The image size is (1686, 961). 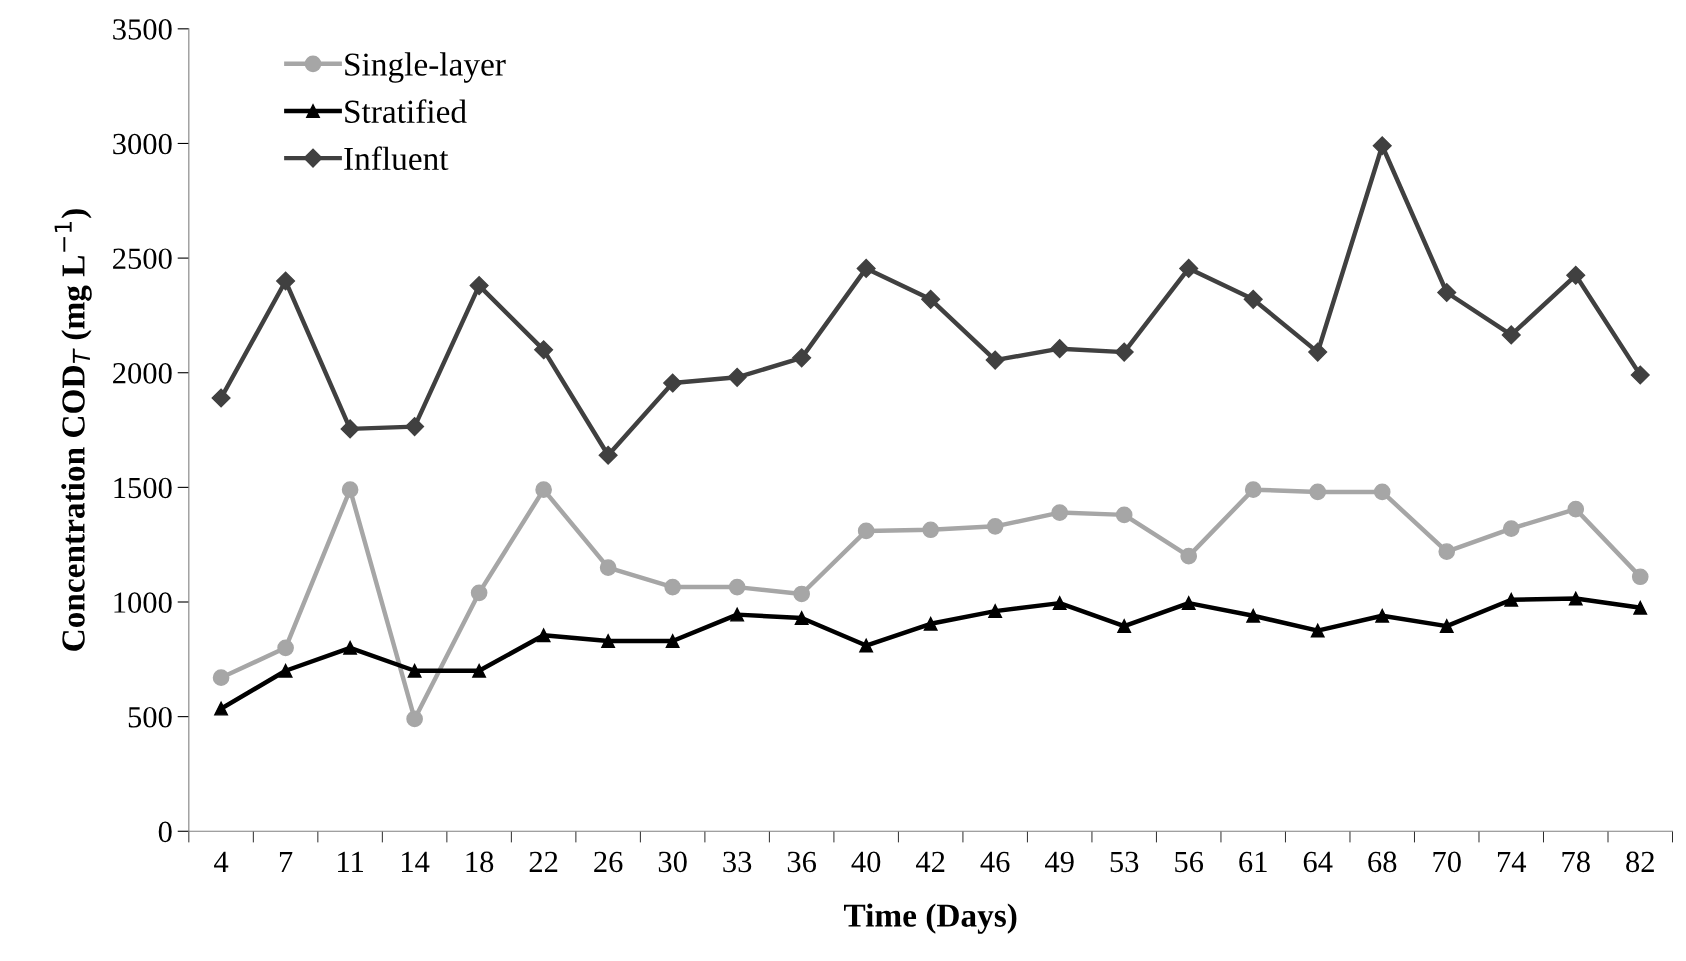 I want to click on x-tick-label: 53, so click(x=1124, y=862).